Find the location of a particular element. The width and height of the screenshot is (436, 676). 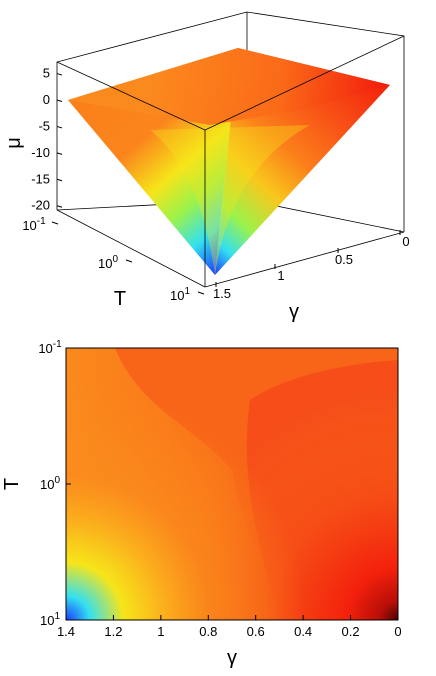

t-axis-label-3d: T is located at coordinates (120, 299).